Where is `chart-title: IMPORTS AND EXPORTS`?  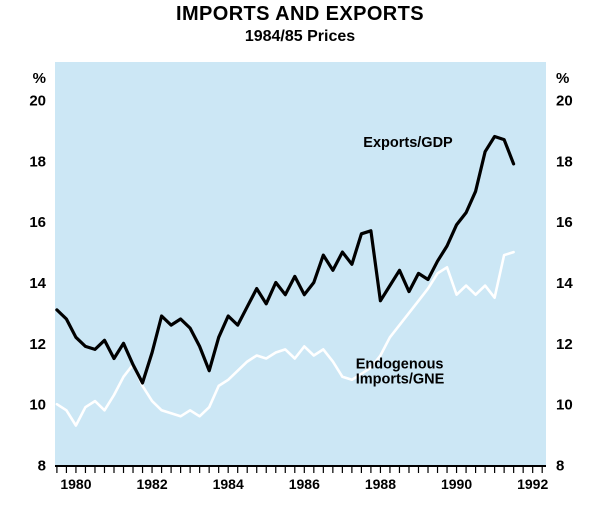
chart-title: IMPORTS AND EXPORTS is located at coordinates (300, 14).